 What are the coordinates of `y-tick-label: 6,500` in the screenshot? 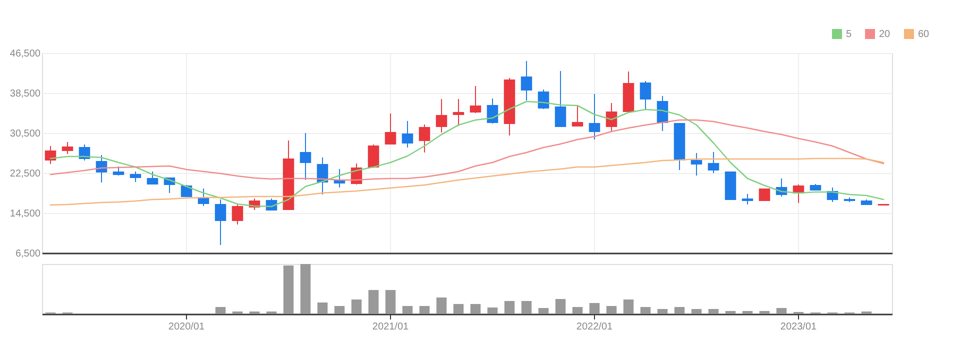 It's located at (28, 254).